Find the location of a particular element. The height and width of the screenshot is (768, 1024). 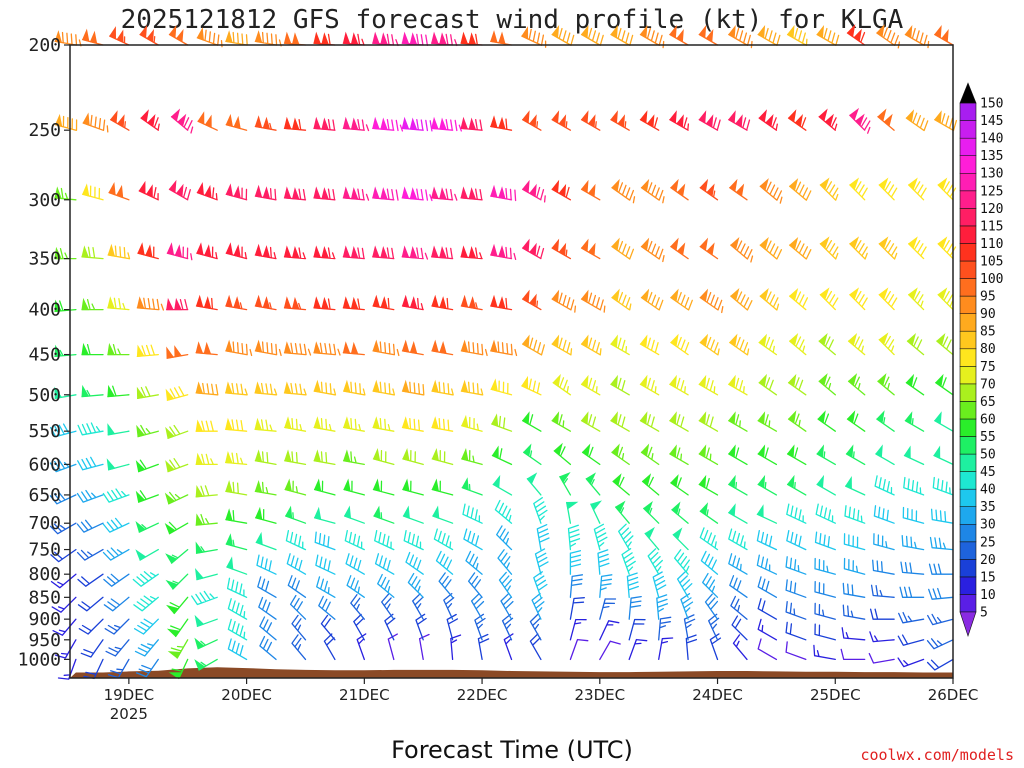

source-credit: coolwx.com/models is located at coordinates (937, 755).